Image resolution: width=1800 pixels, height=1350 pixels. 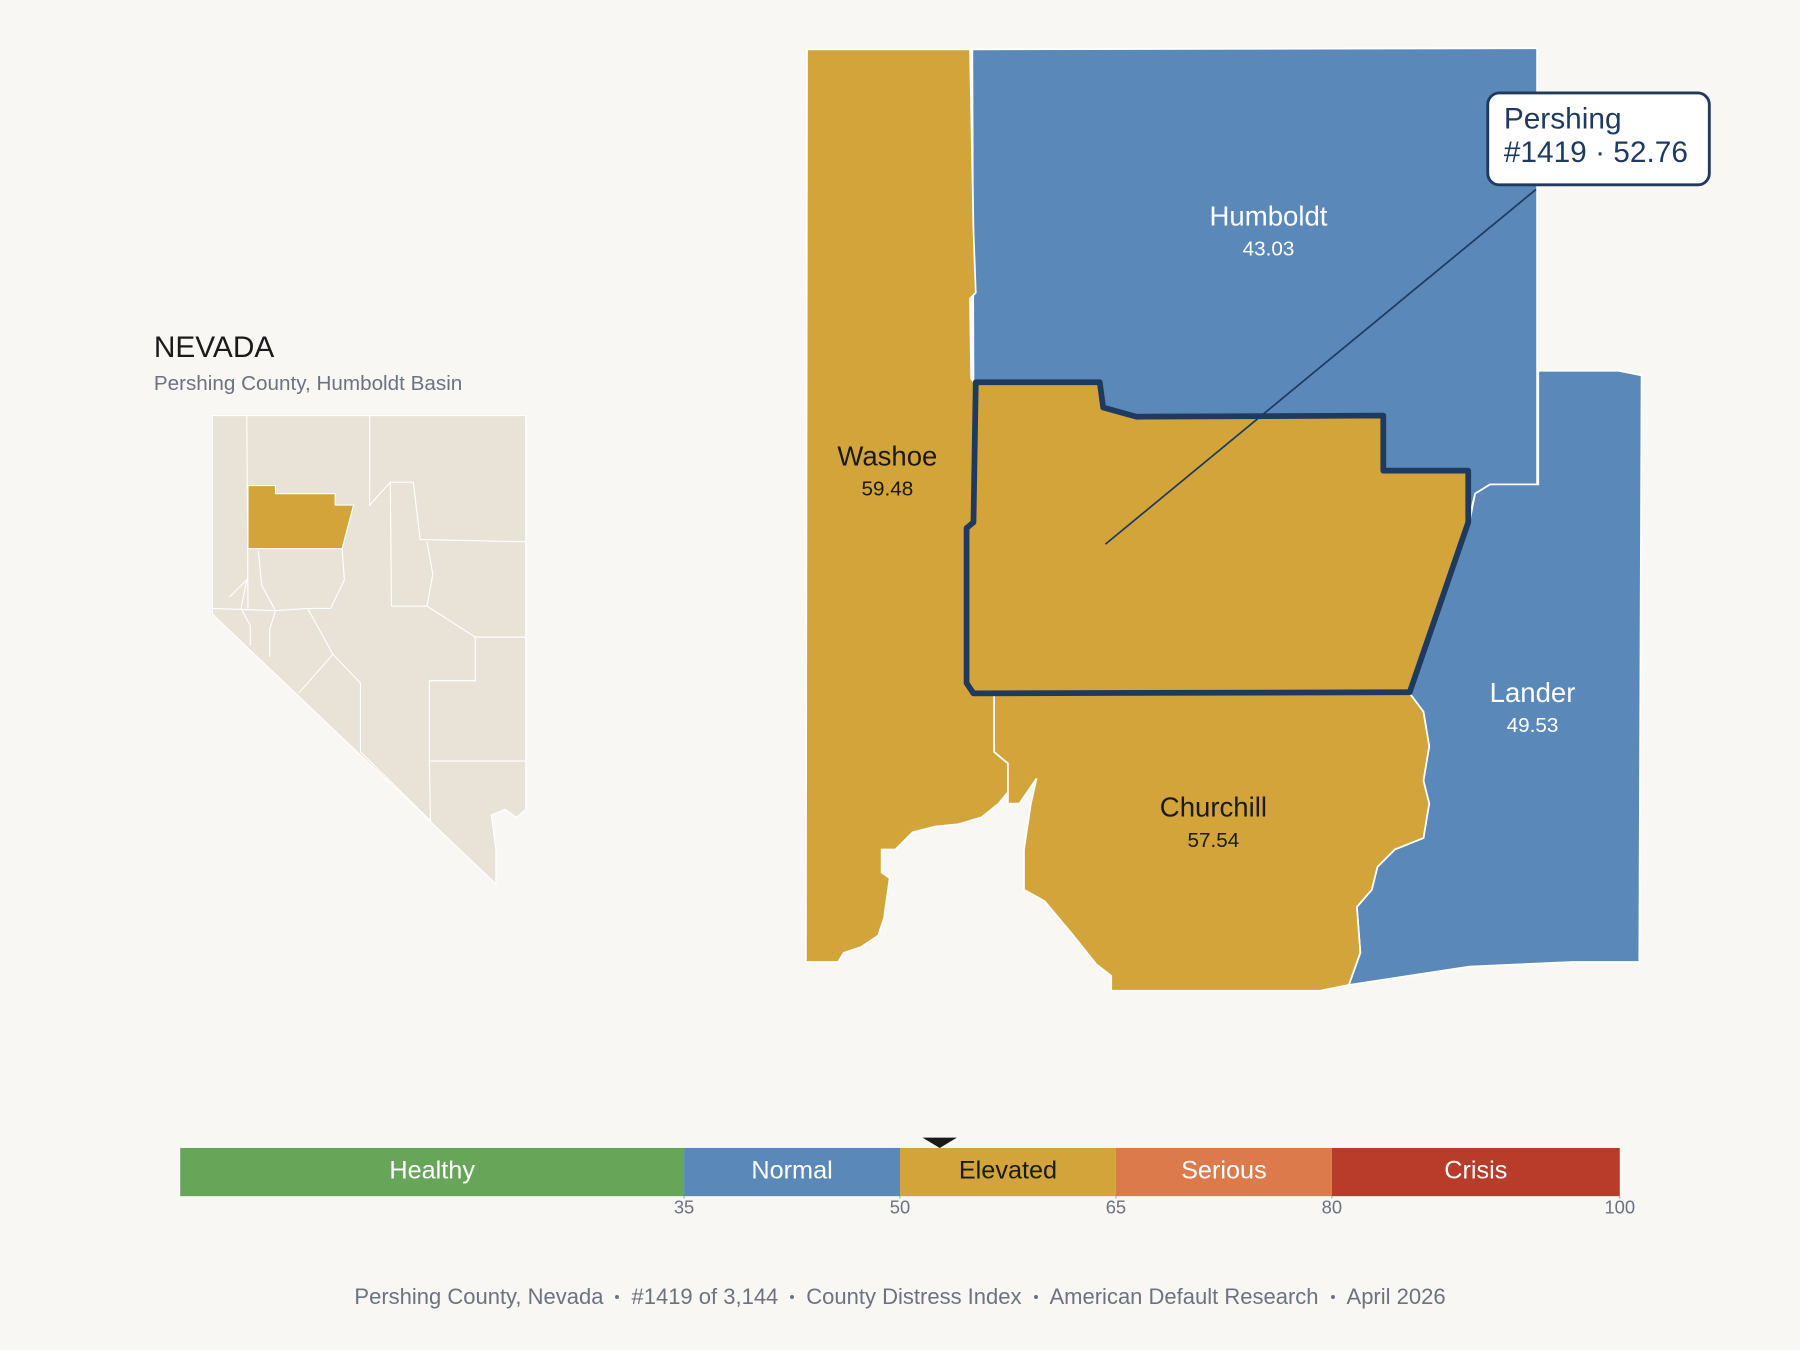 What do you see at coordinates (1533, 725) in the screenshot?
I see `county-value: 49.53` at bounding box center [1533, 725].